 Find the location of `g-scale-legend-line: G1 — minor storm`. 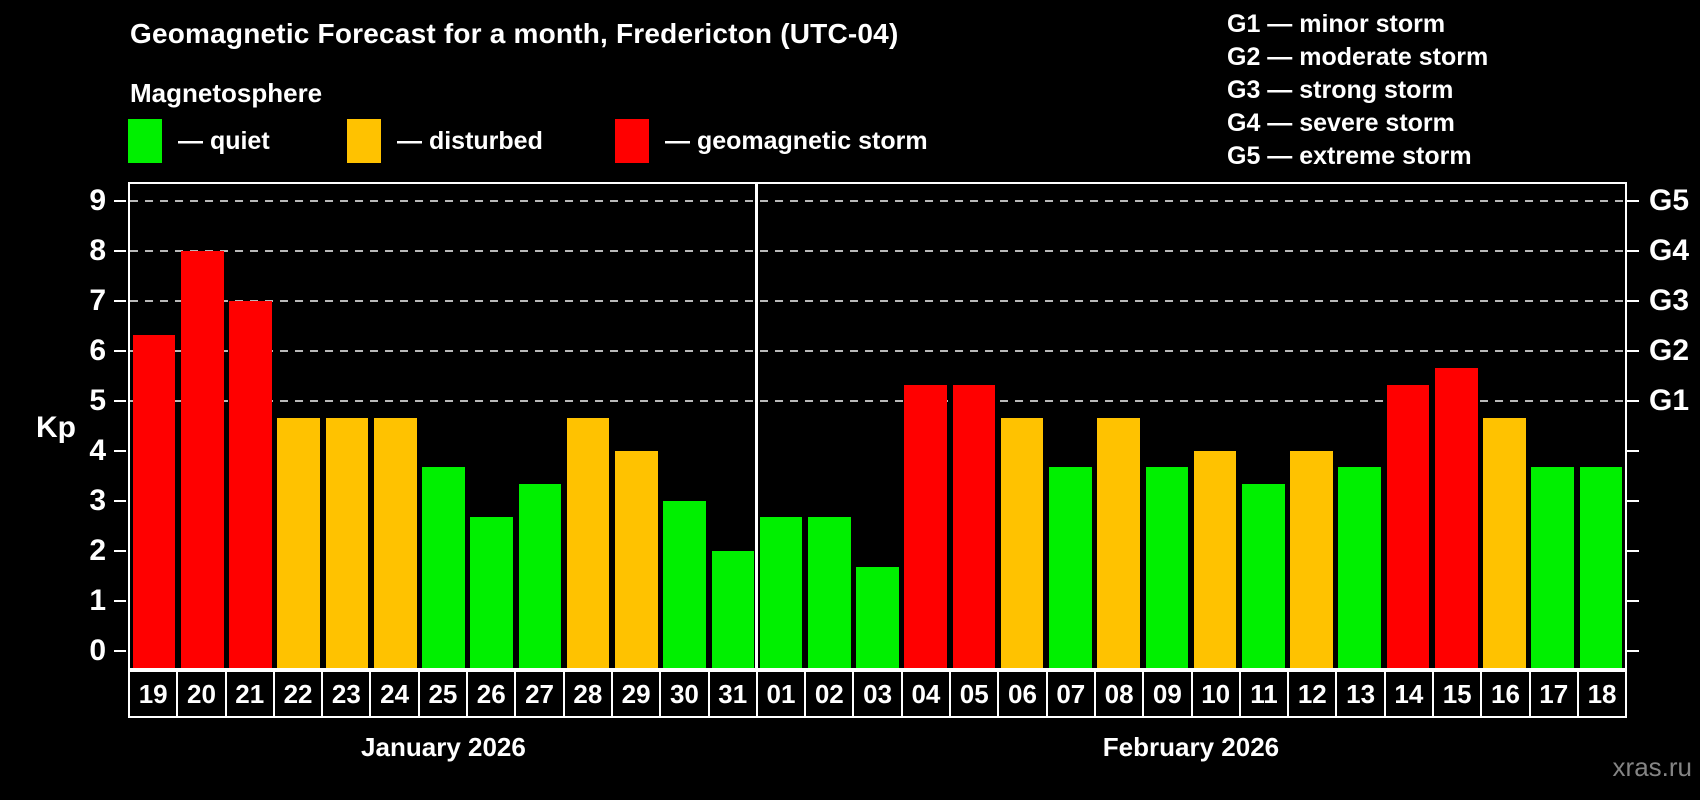

g-scale-legend-line: G1 — minor storm is located at coordinates (1336, 24).